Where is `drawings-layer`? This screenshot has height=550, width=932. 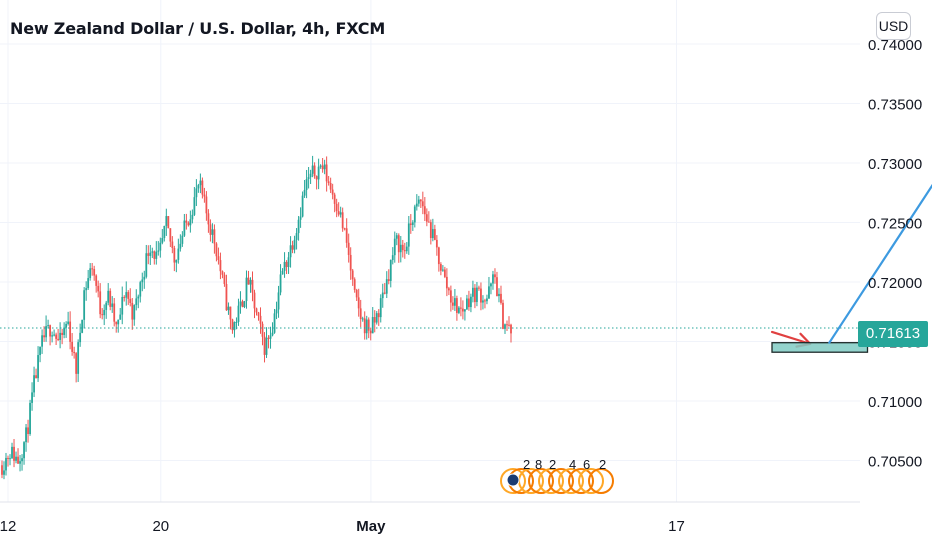 drawings-layer is located at coordinates (851, 231).